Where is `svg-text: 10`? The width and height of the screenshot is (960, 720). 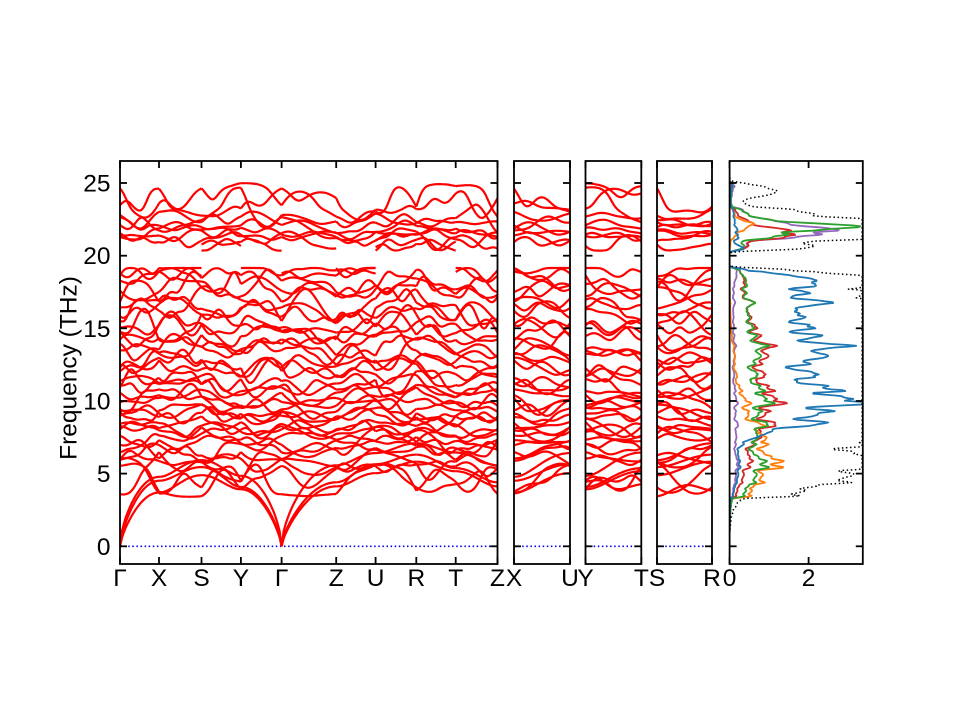
svg-text: 10 is located at coordinates (96, 401).